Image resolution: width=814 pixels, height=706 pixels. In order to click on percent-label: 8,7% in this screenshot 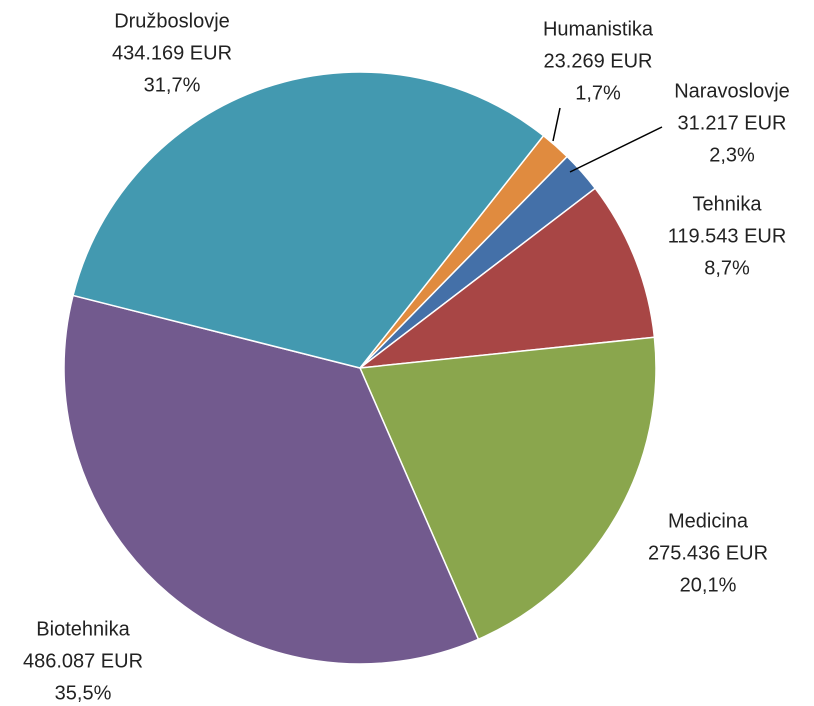, I will do `click(727, 268)`.